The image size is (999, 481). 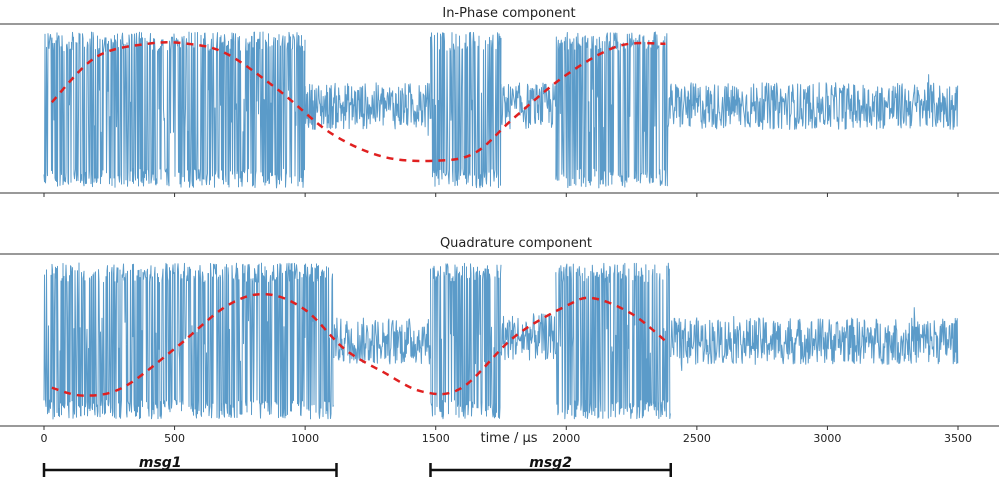 What do you see at coordinates (44, 438) in the screenshot?
I see `x-tick-label: 0` at bounding box center [44, 438].